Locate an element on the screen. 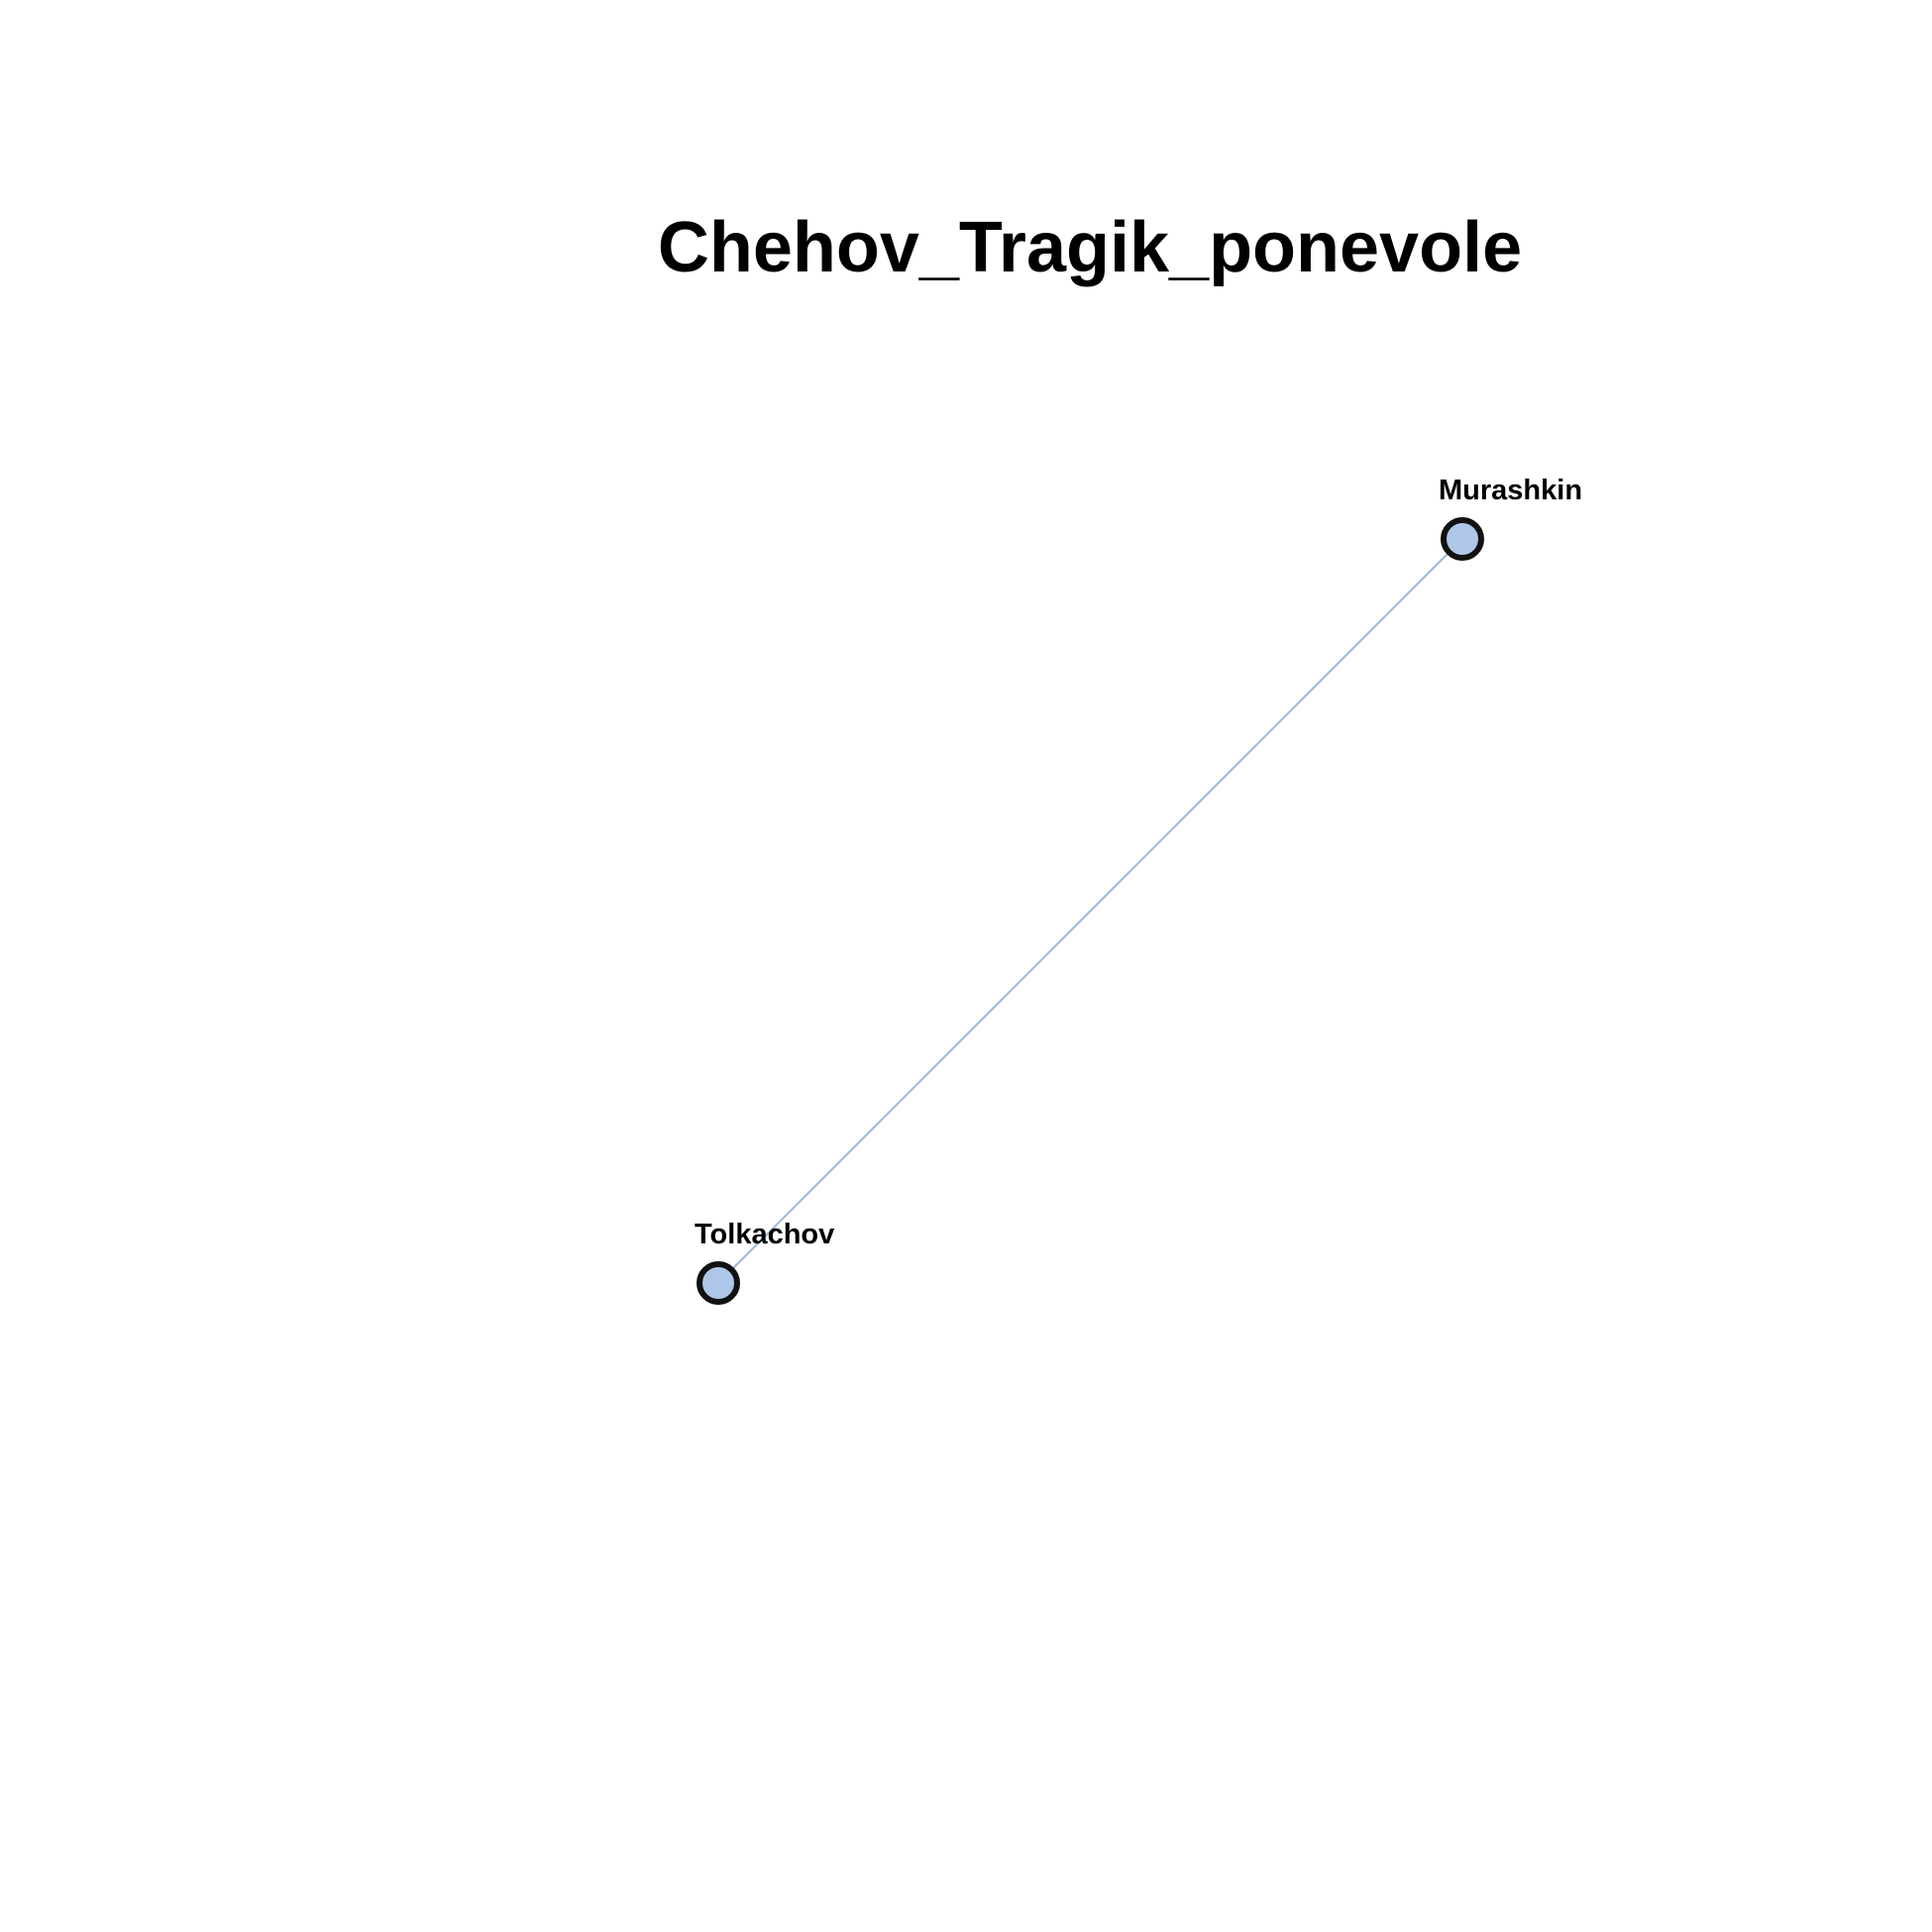  node-circle-murashkin is located at coordinates (1462, 539).